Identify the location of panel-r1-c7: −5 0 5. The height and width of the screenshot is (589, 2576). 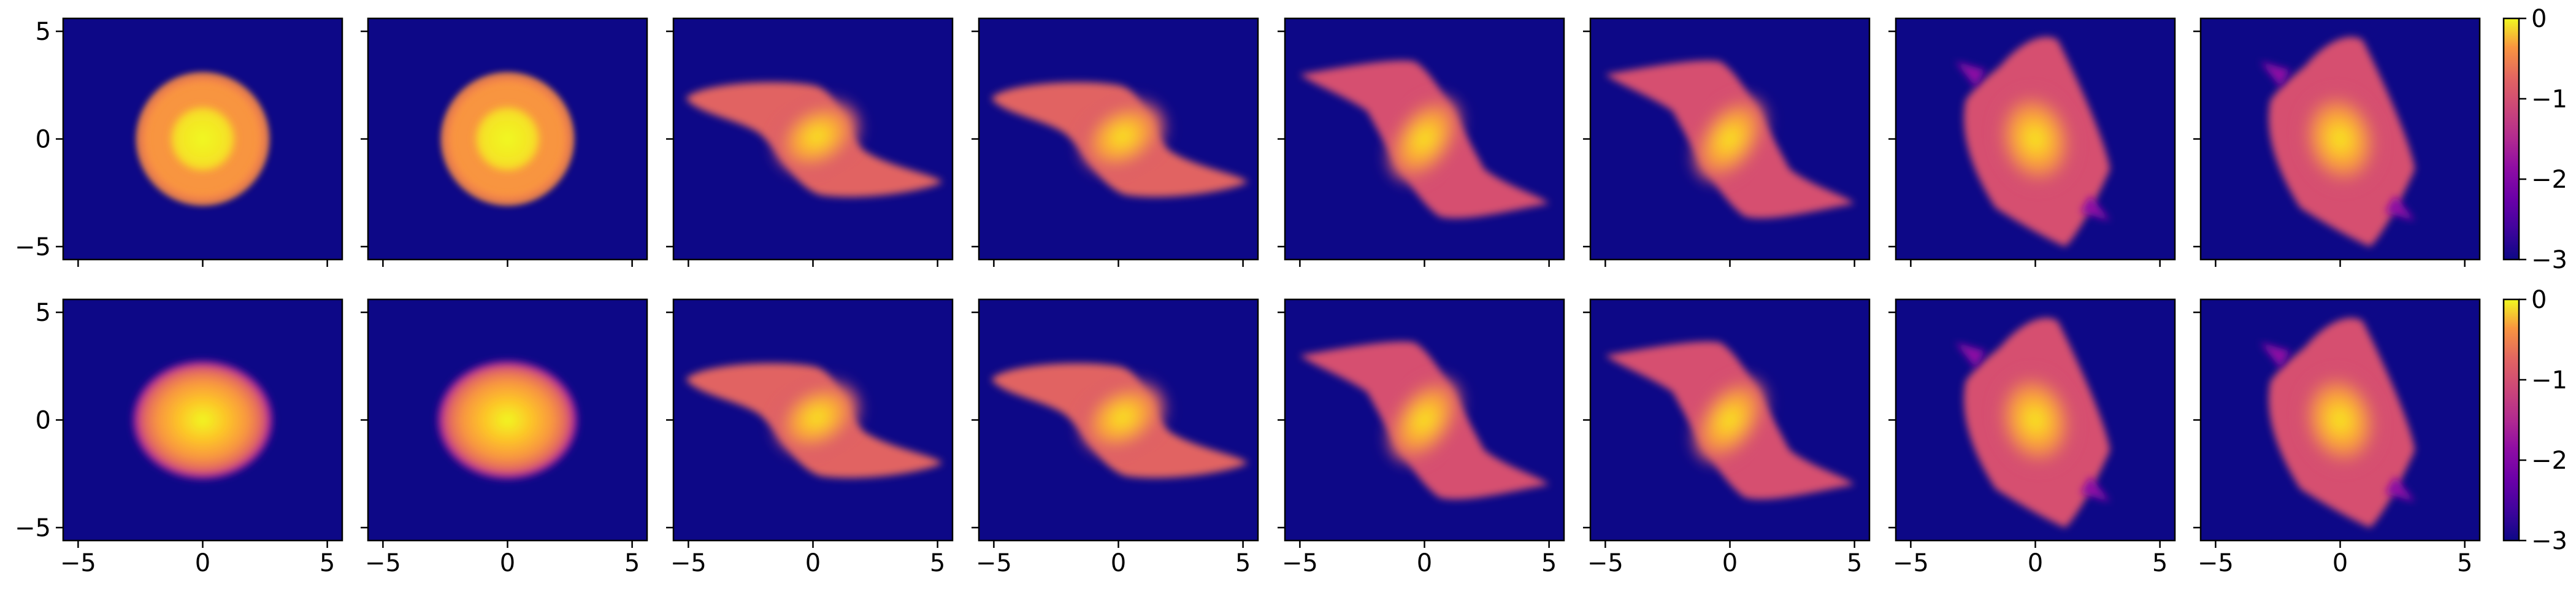
(2337, 437).